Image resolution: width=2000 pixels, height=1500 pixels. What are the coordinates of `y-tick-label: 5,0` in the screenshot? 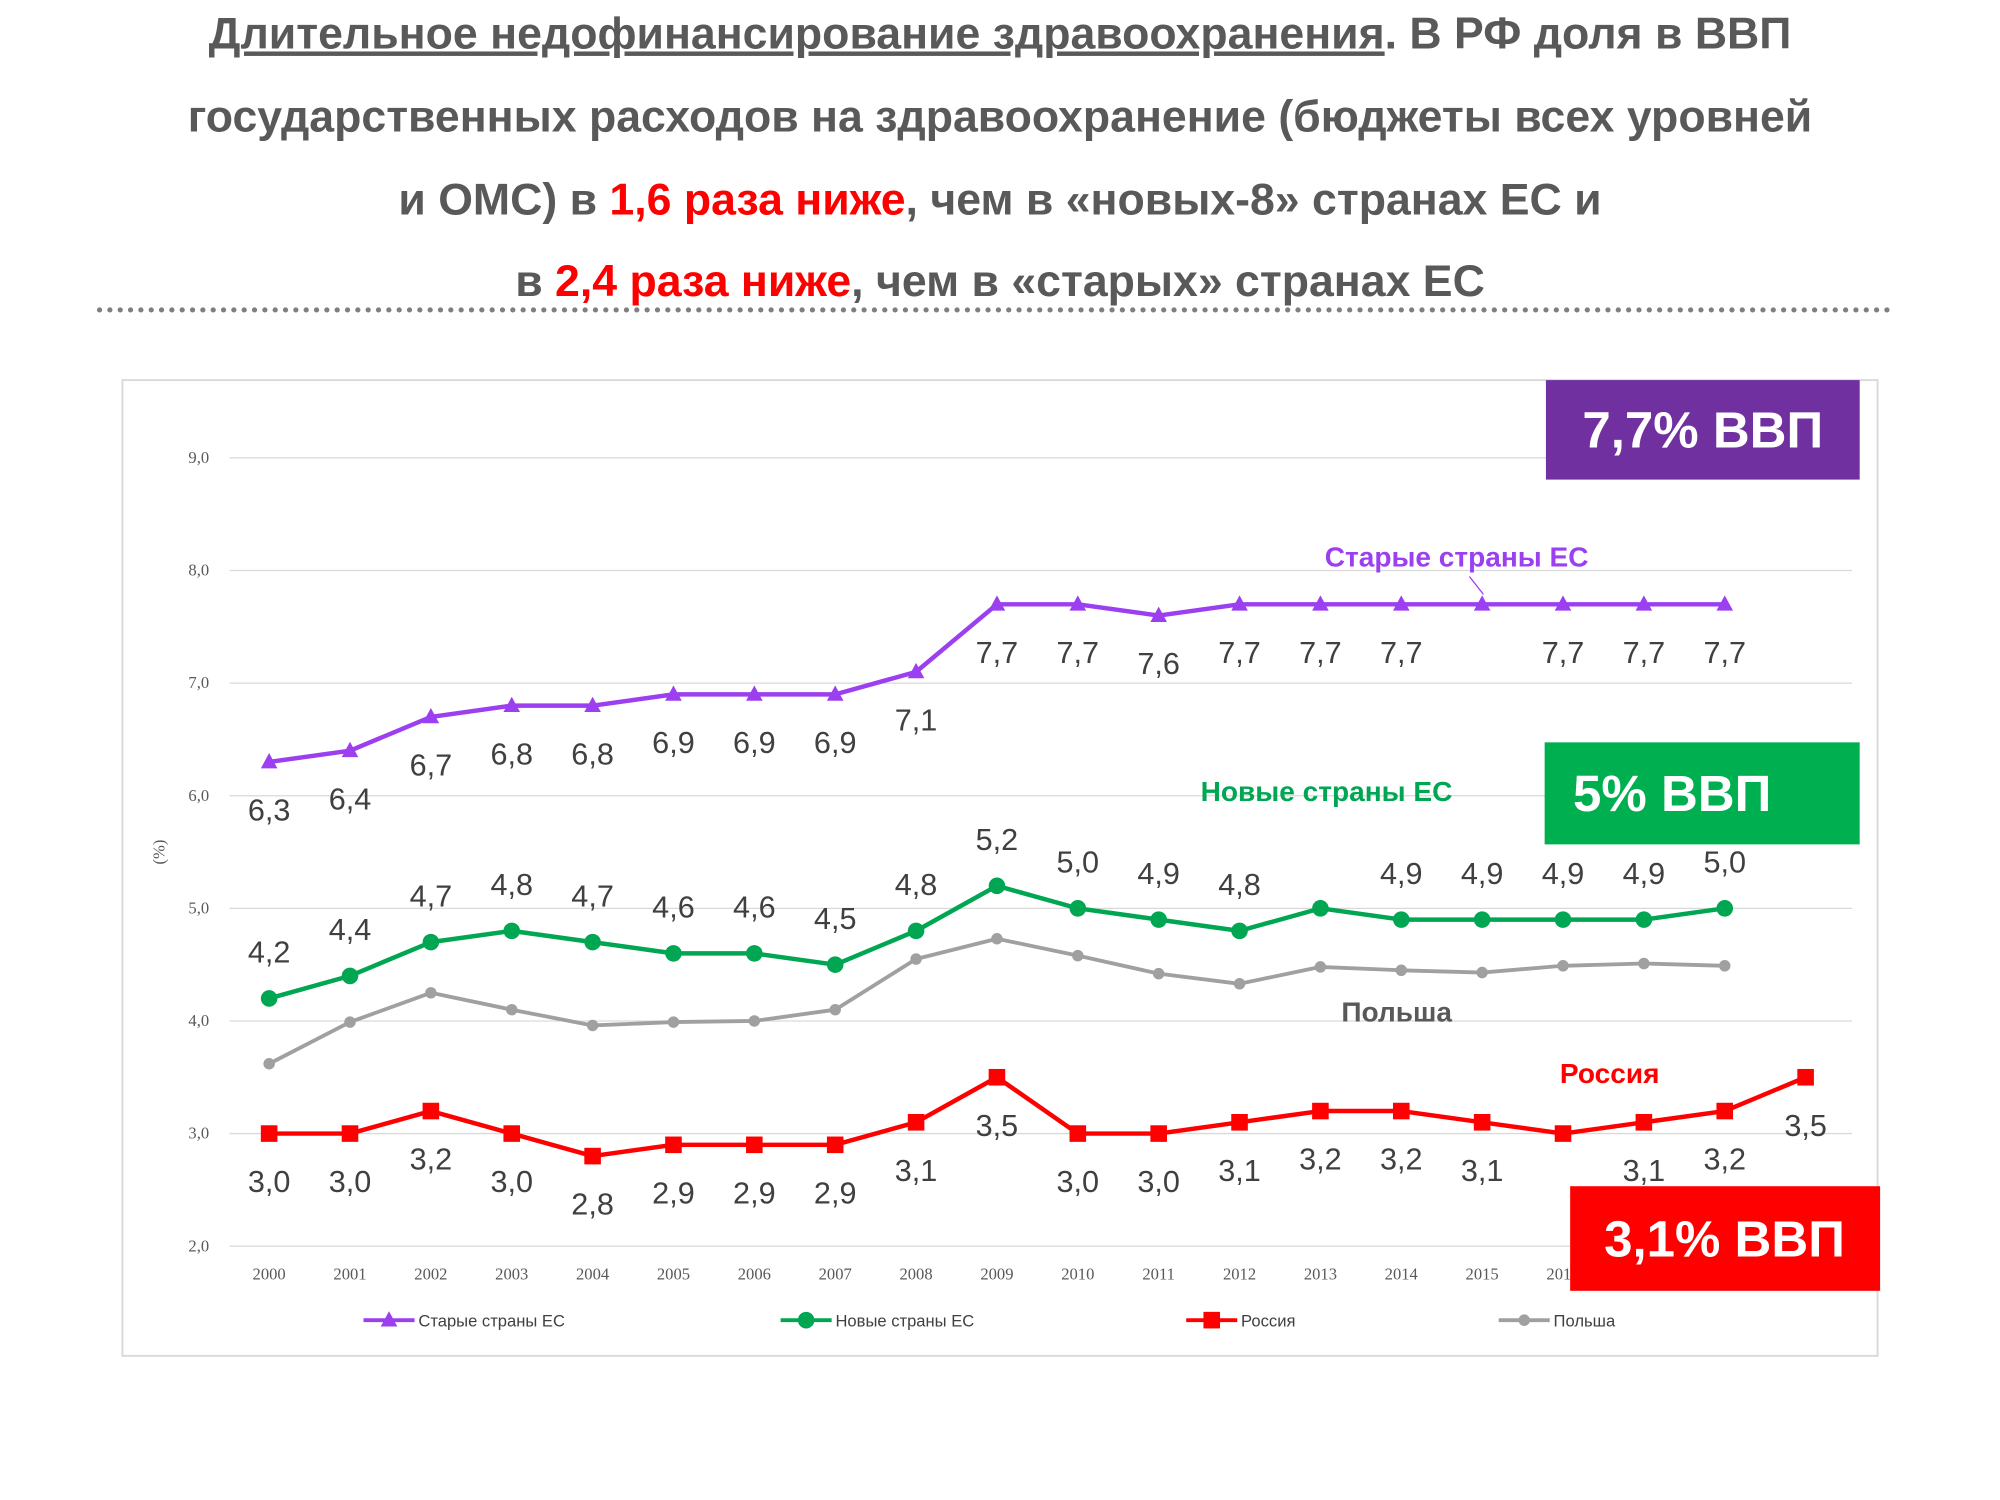 It's located at (198, 907).